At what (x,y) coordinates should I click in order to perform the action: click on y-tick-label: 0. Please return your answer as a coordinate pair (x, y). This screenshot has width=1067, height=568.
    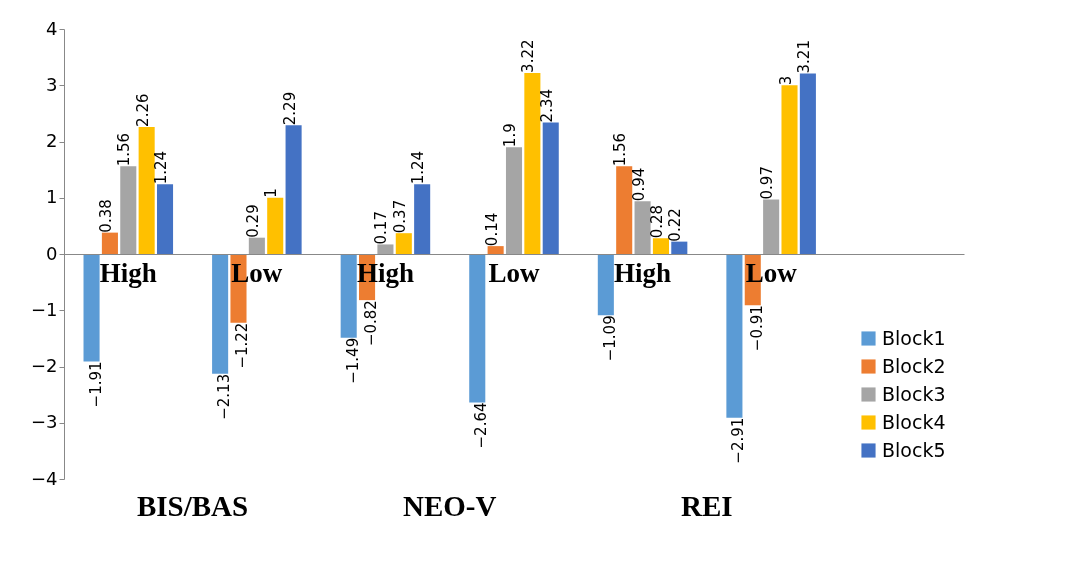
    Looking at the image, I should click on (52, 253).